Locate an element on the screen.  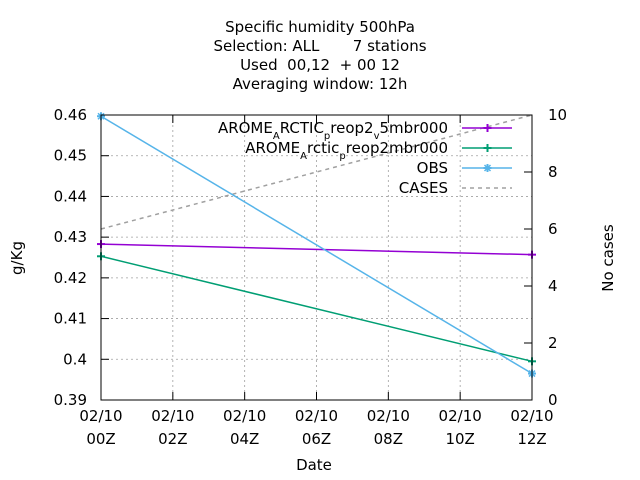
y2-tick-label: 6 is located at coordinates (553, 229).